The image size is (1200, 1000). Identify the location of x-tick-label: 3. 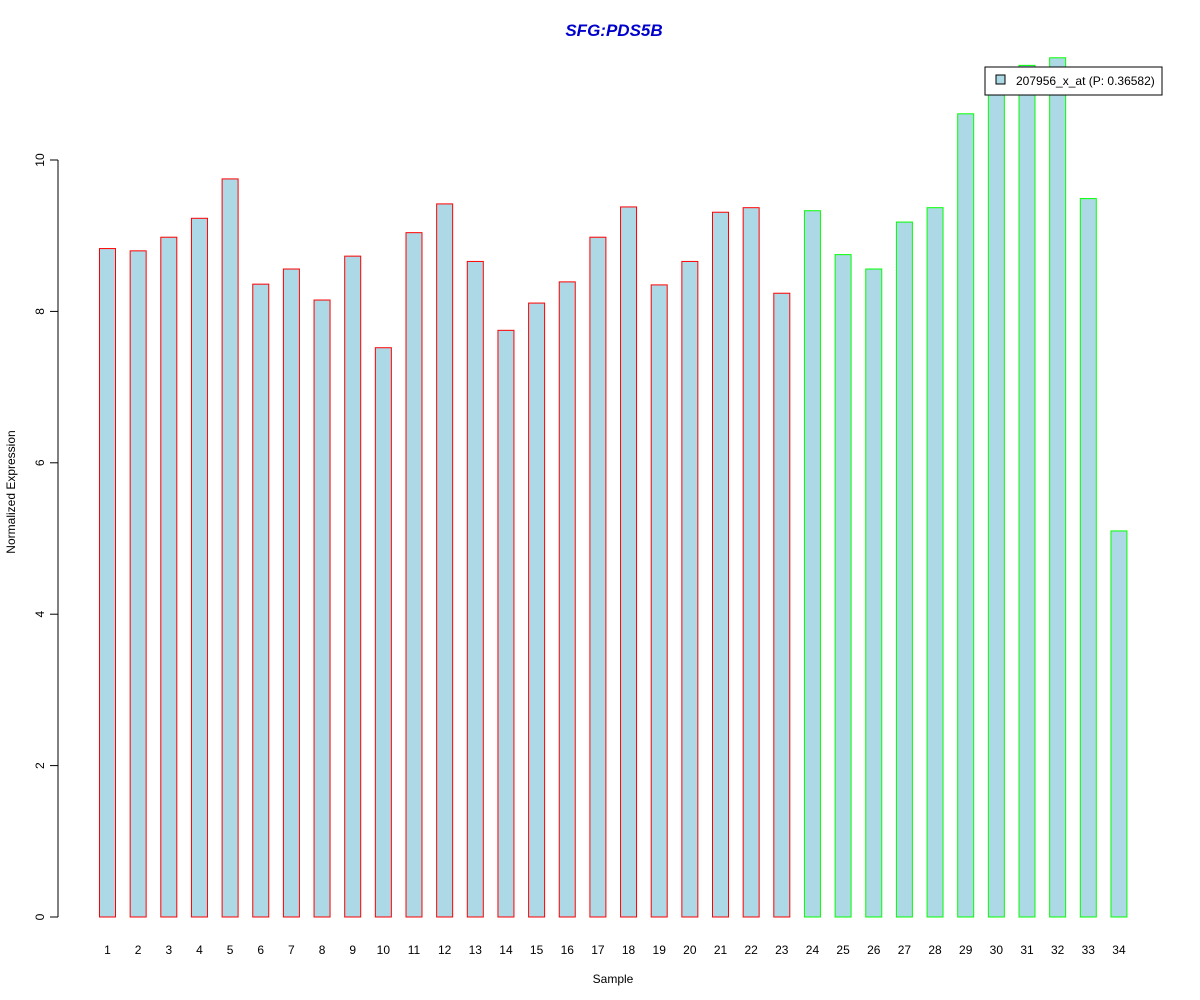
(168, 950).